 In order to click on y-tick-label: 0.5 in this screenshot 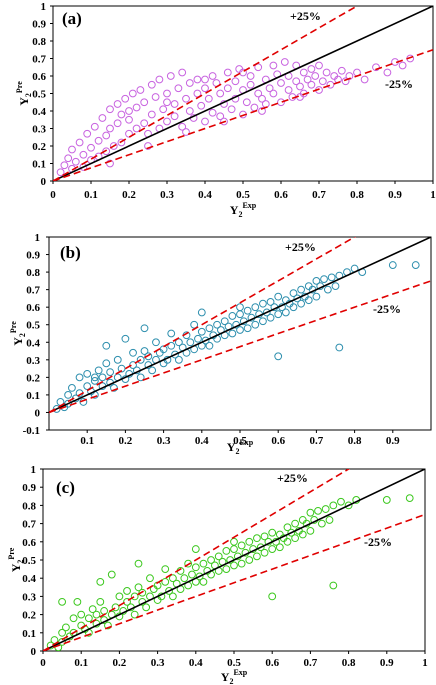, I will do `click(33, 326)`.